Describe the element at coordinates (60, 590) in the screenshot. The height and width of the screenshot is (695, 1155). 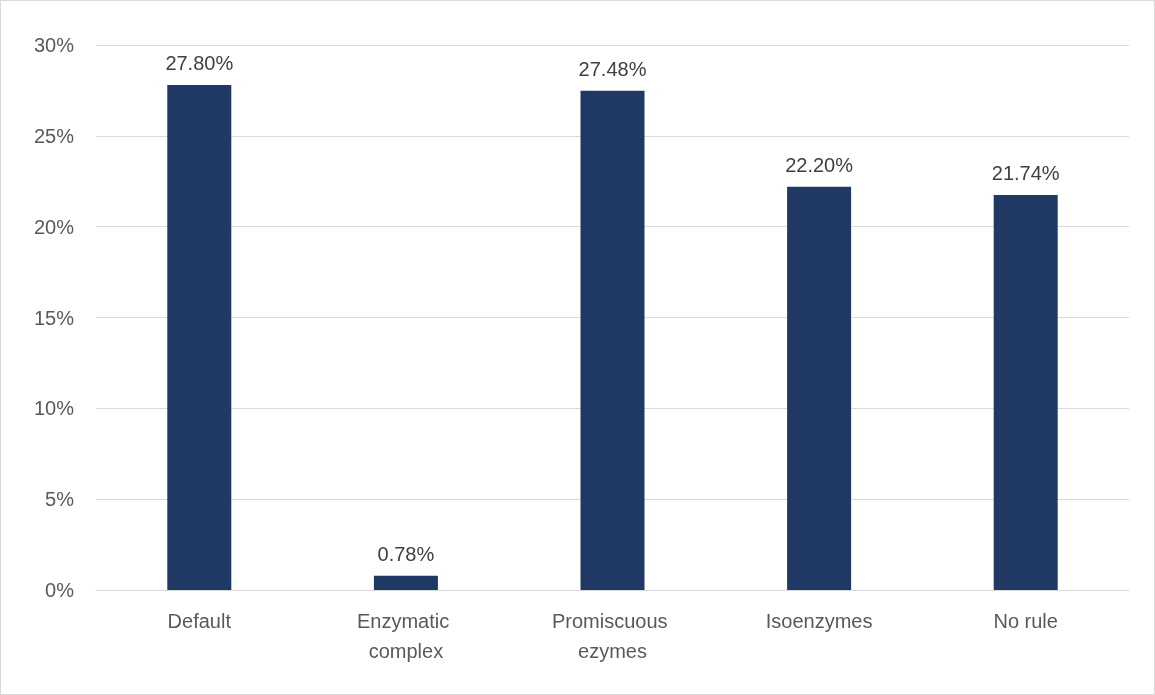
I see `y-tick-label: 0%` at that location.